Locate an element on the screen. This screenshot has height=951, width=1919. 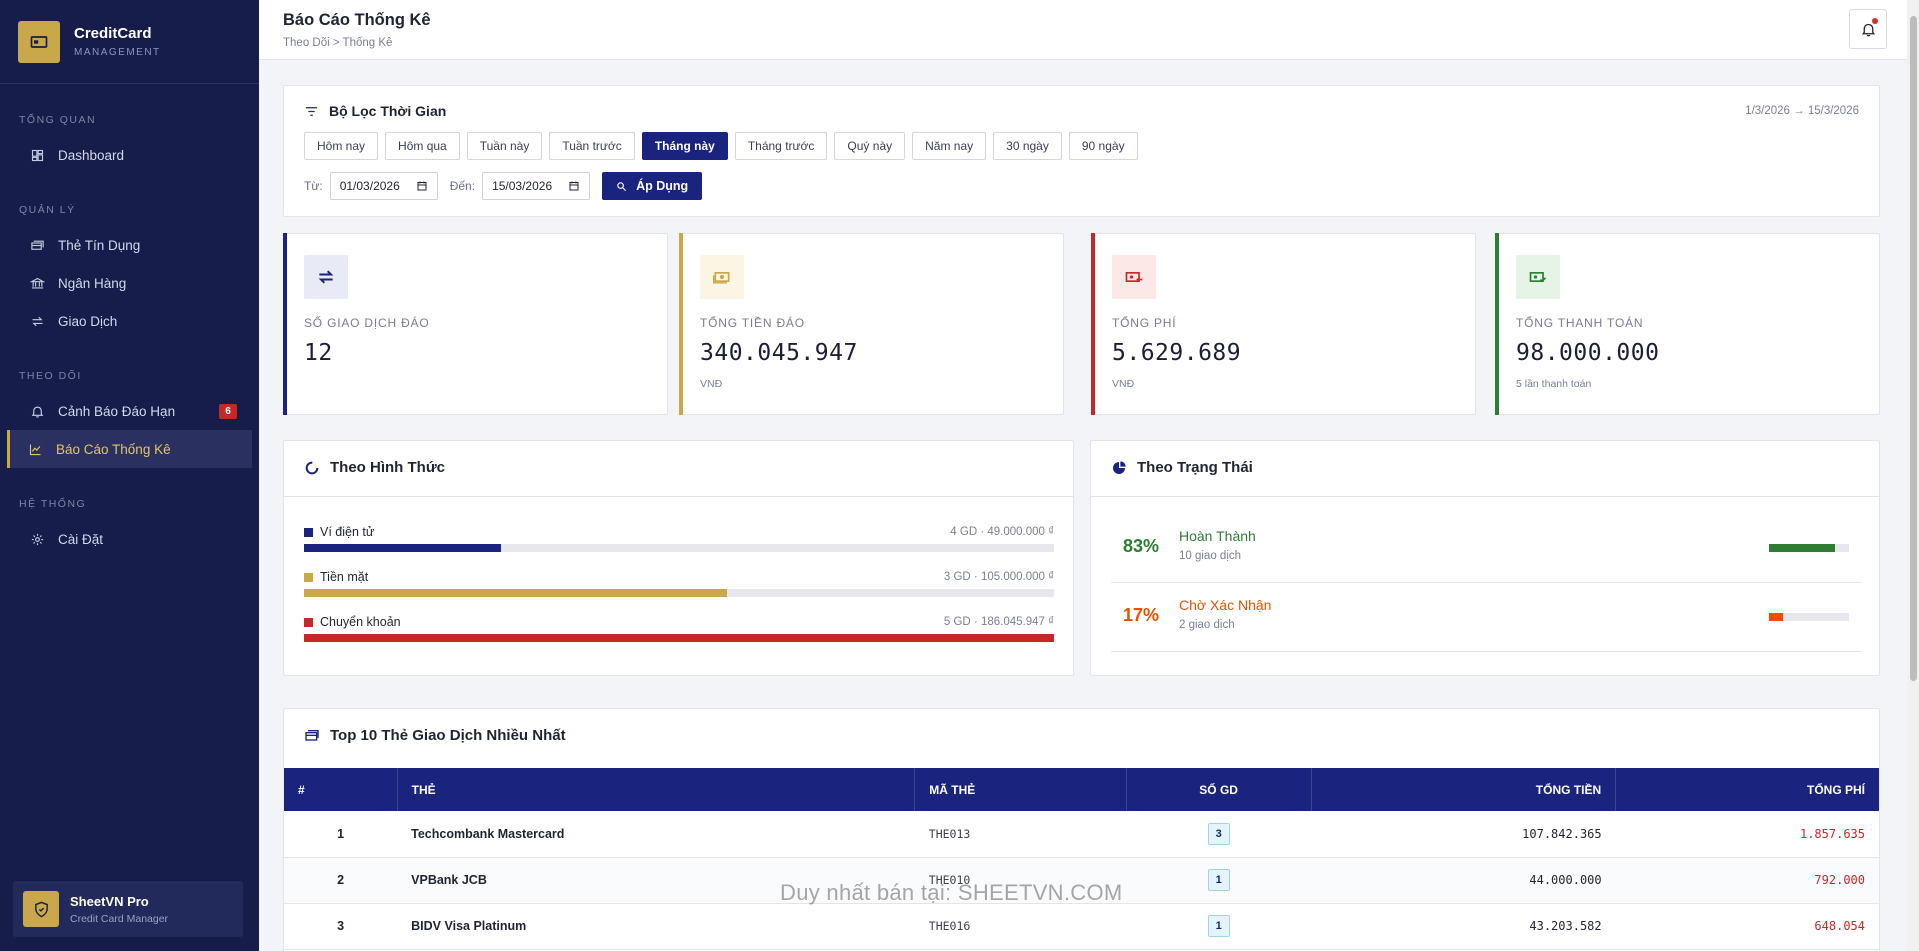
cell-fee: 648.054 is located at coordinates (1747, 926).